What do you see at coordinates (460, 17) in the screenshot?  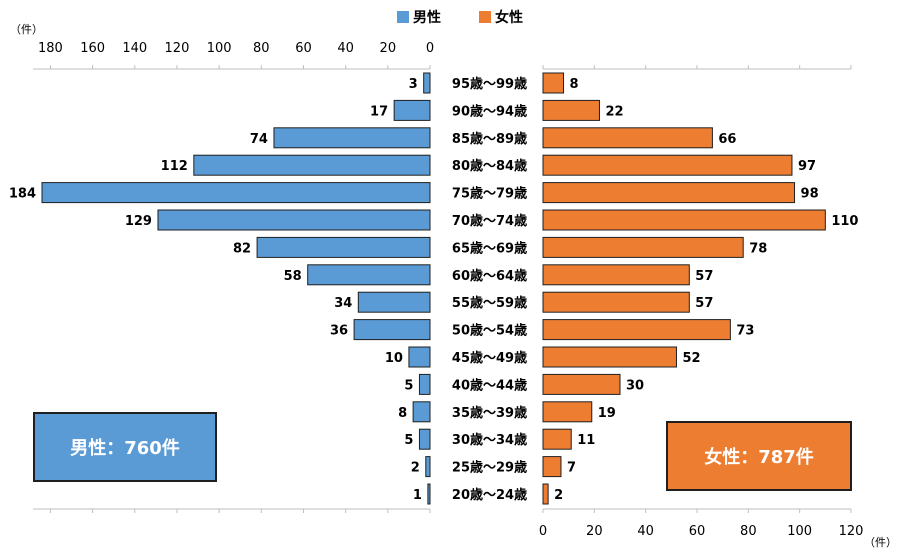 I see `legend: 男性 女性` at bounding box center [460, 17].